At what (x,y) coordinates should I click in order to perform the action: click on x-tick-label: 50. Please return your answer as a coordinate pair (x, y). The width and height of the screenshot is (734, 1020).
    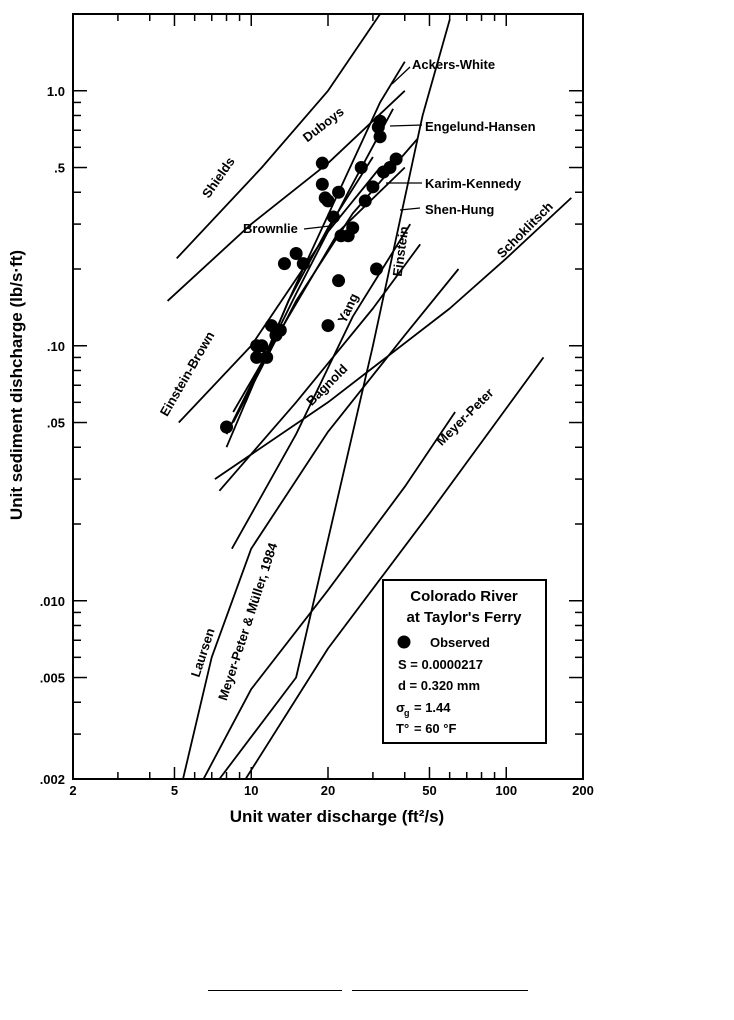
    Looking at the image, I should click on (429, 790).